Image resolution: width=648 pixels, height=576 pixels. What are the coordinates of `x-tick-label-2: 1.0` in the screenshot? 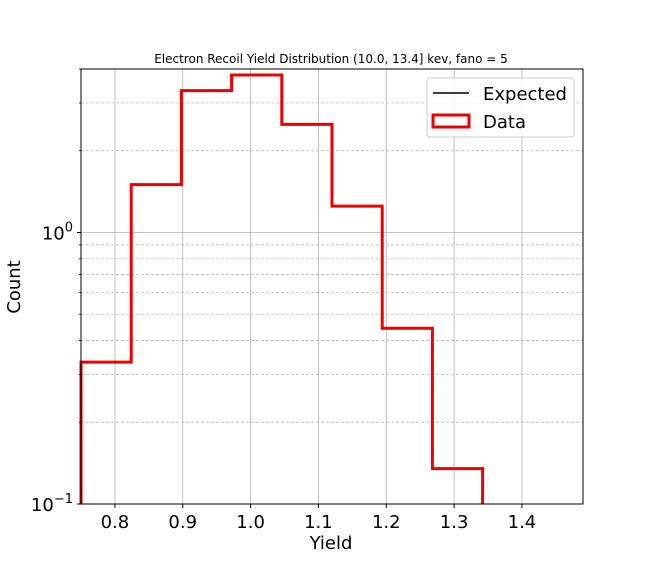 It's located at (250, 522).